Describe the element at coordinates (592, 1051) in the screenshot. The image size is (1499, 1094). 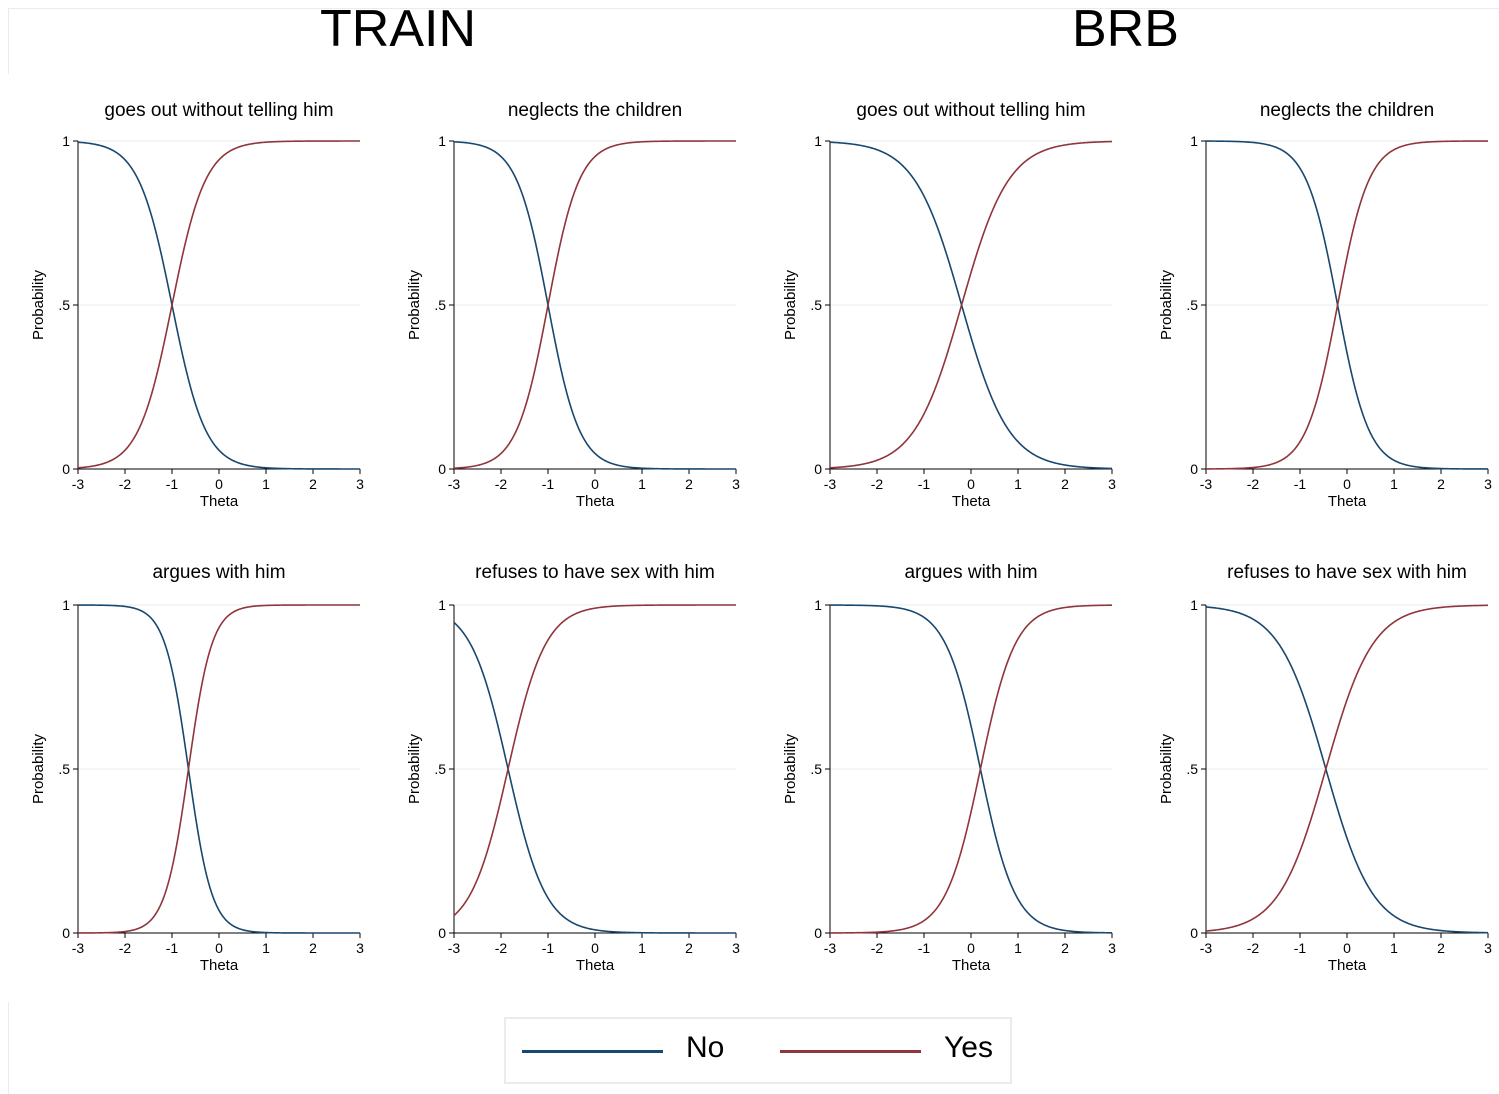
I see `legend-no-line` at that location.